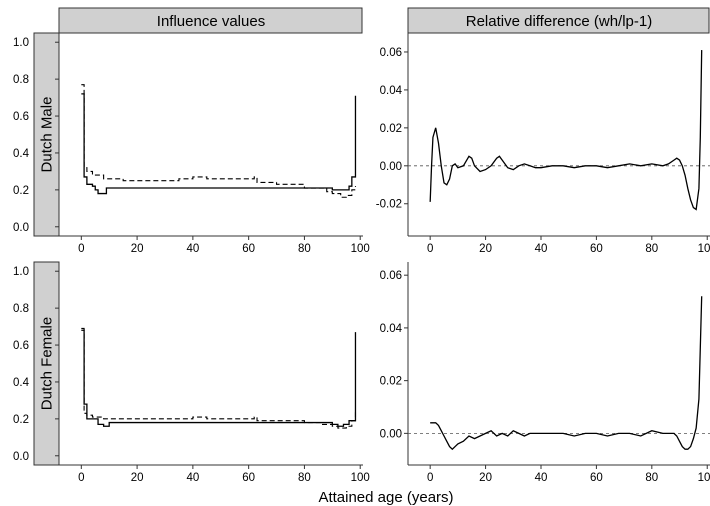 Image resolution: width=710 pixels, height=506 pixels. Describe the element at coordinates (389, 205) in the screenshot. I see `y-tick-label: -0.02` at that location.